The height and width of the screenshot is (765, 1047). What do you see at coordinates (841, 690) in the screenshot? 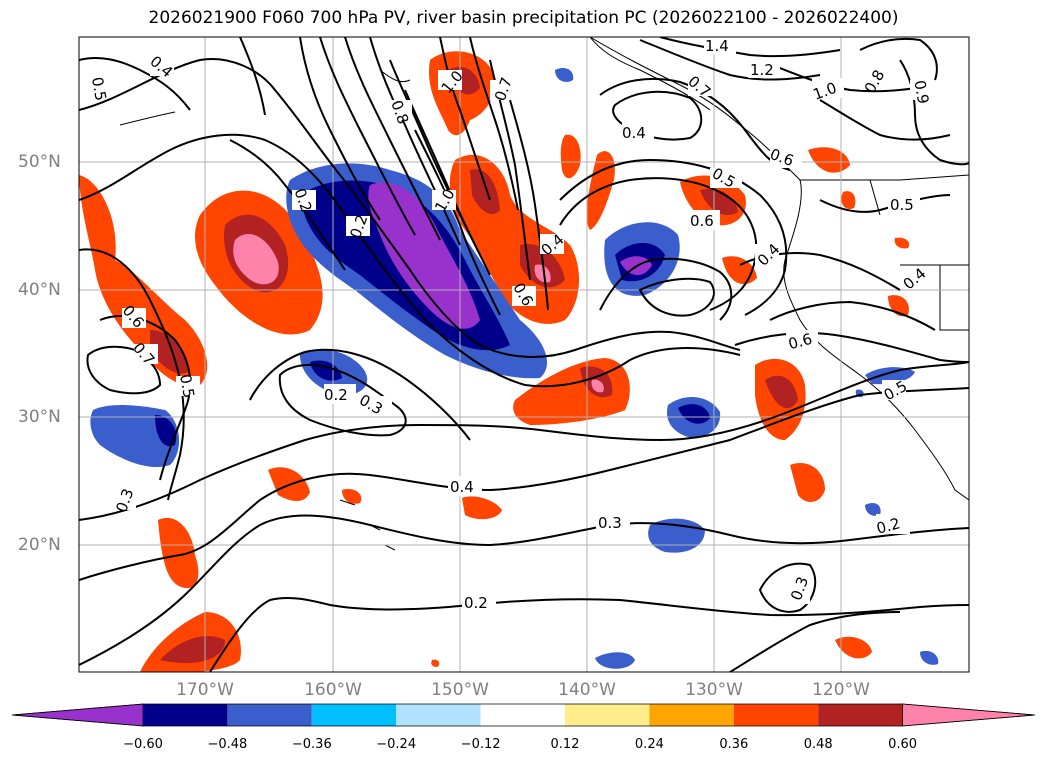
I see `lon-label-120w: 120°W` at bounding box center [841, 690].